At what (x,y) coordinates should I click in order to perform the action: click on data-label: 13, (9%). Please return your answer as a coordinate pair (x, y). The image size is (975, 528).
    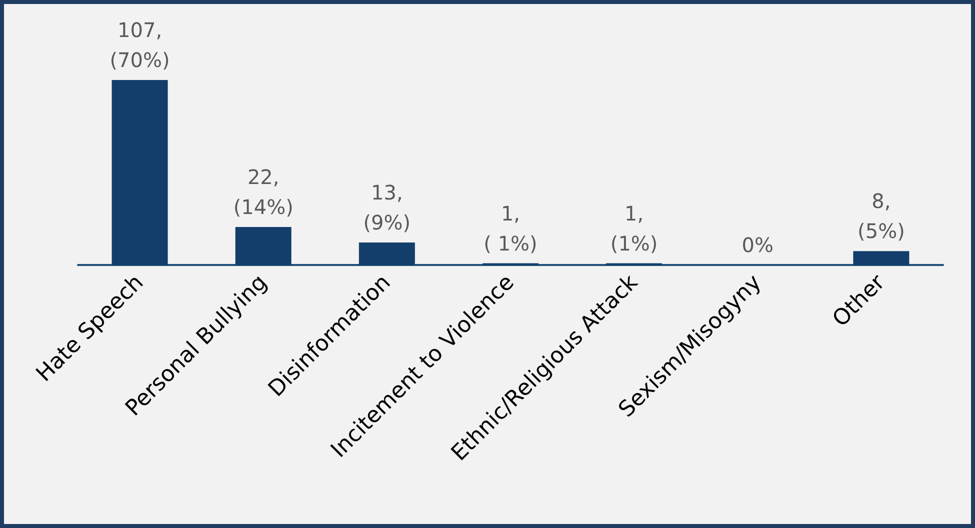
    Looking at the image, I should click on (387, 207).